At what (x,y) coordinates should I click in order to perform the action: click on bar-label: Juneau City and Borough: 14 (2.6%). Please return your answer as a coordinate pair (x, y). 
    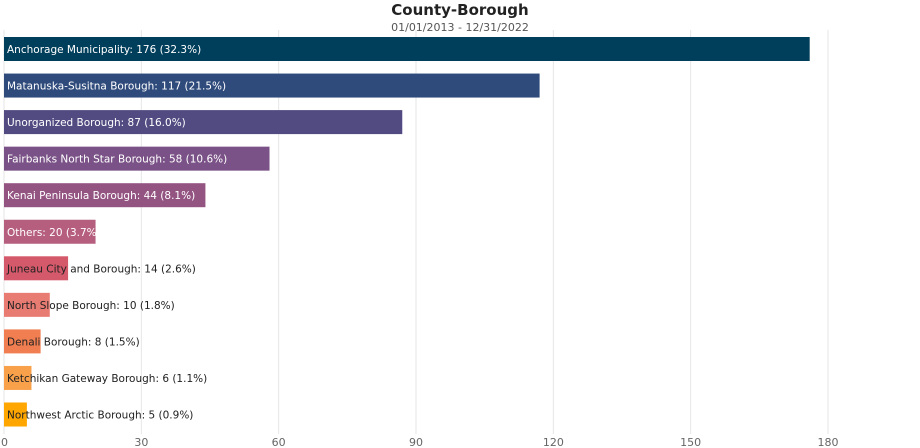
    Looking at the image, I should click on (101, 269).